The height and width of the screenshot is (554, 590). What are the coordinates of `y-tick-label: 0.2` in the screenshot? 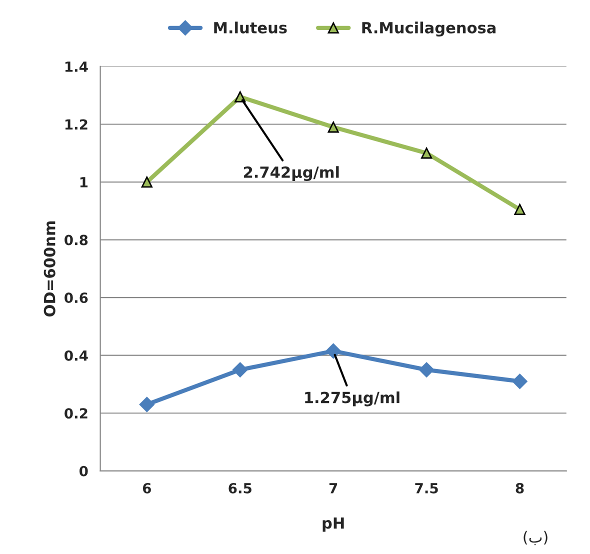 It's located at (76, 413).